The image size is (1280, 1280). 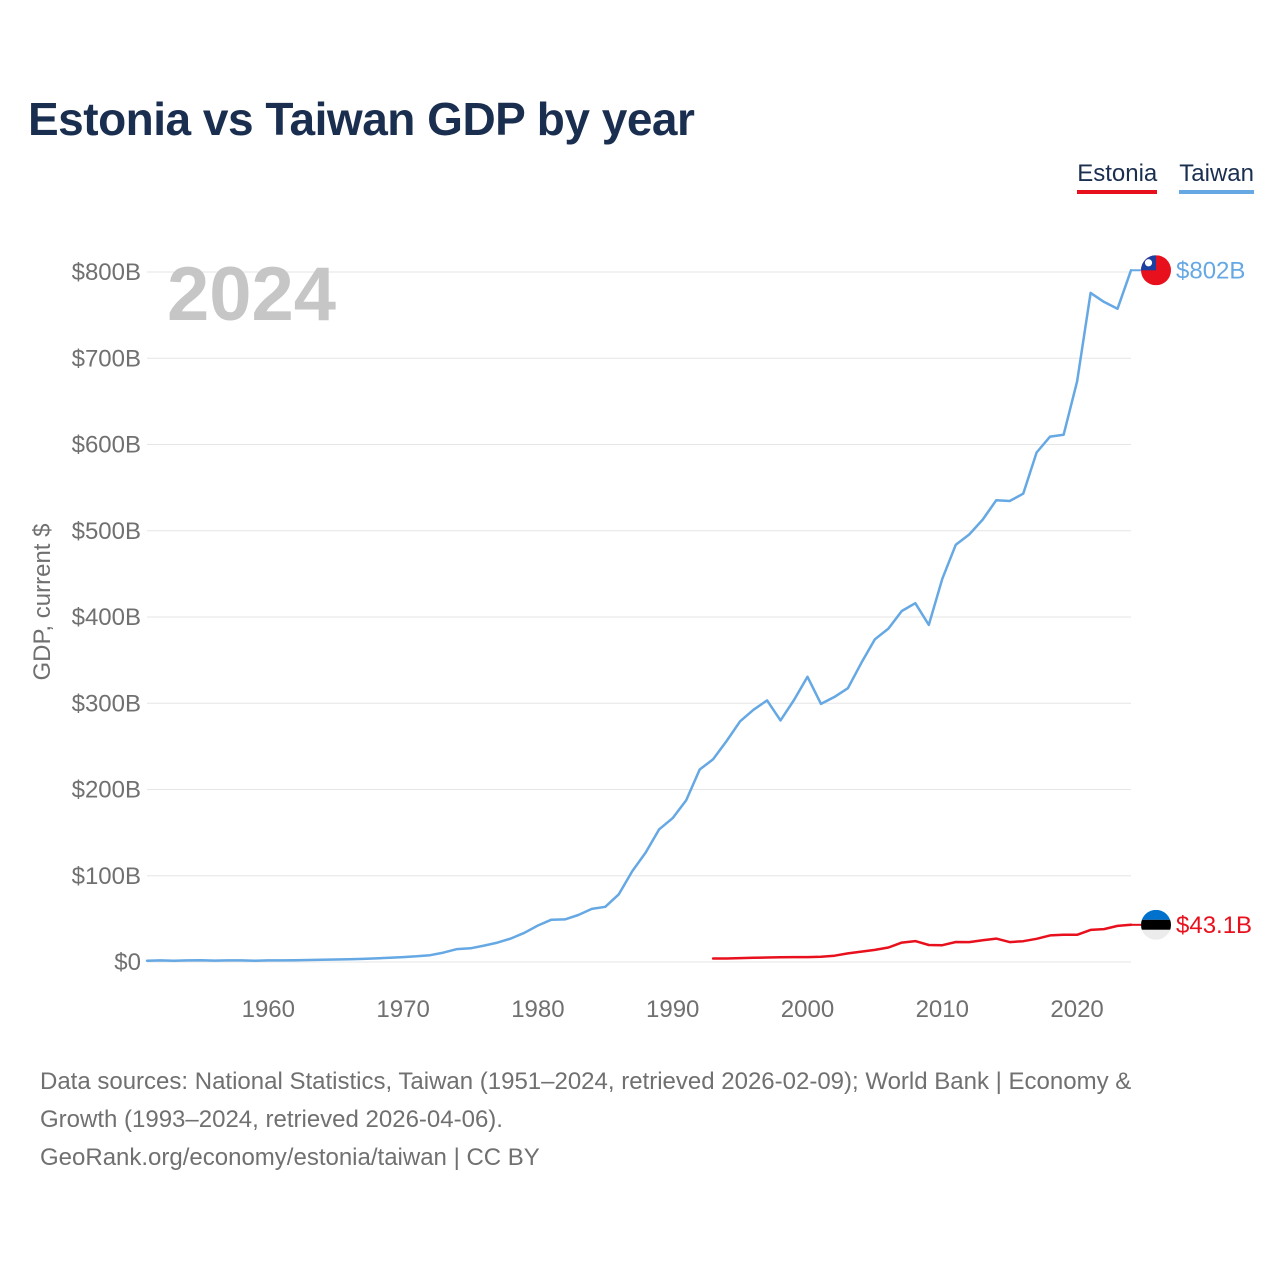 What do you see at coordinates (361, 119) in the screenshot?
I see `chart-title: Estonia vs Taiwan GDP by year` at bounding box center [361, 119].